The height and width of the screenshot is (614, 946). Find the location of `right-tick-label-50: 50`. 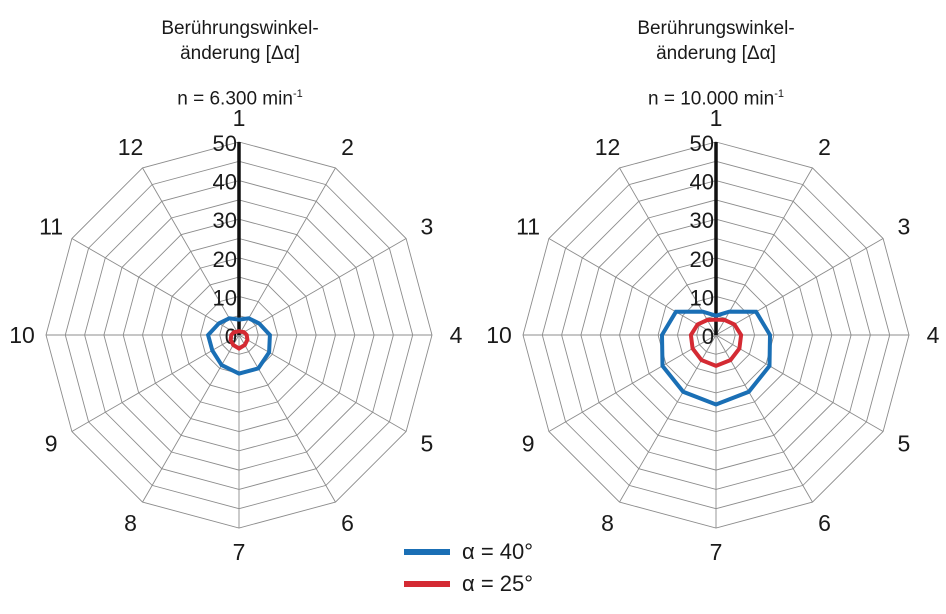

right-tick-label-50: 50 is located at coordinates (702, 143).